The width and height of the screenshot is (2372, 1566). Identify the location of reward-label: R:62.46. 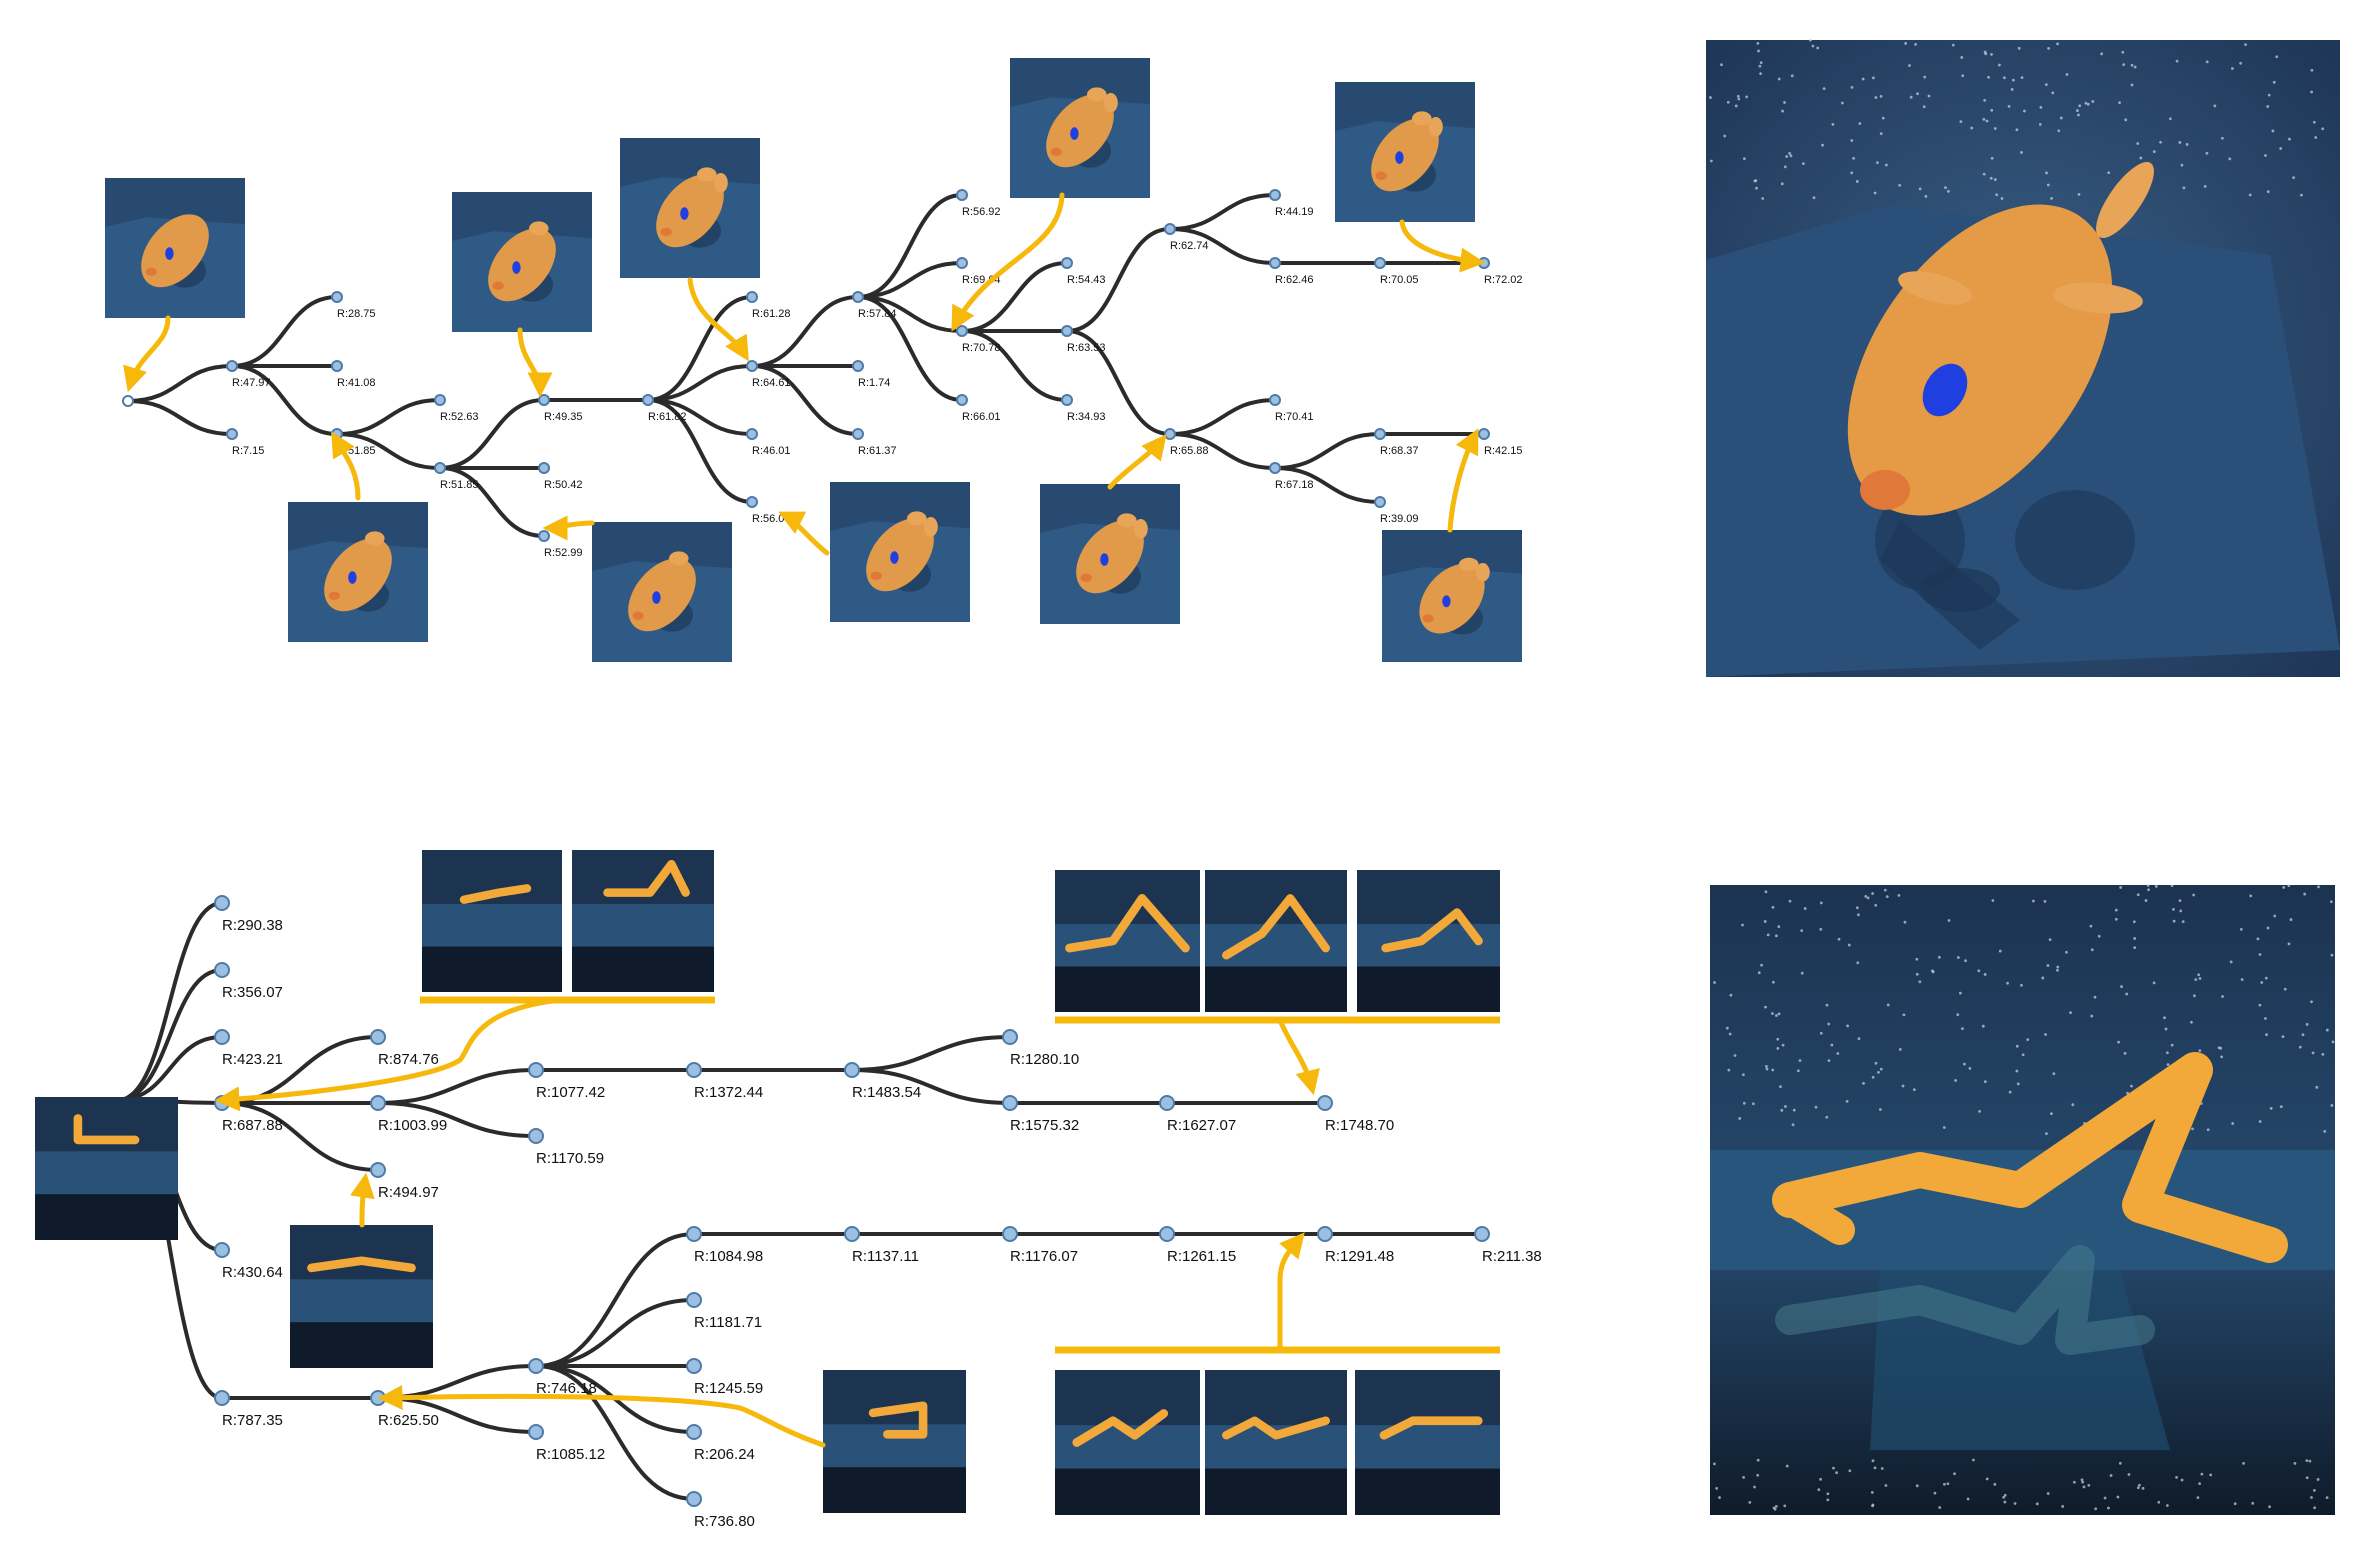
(1294, 280).